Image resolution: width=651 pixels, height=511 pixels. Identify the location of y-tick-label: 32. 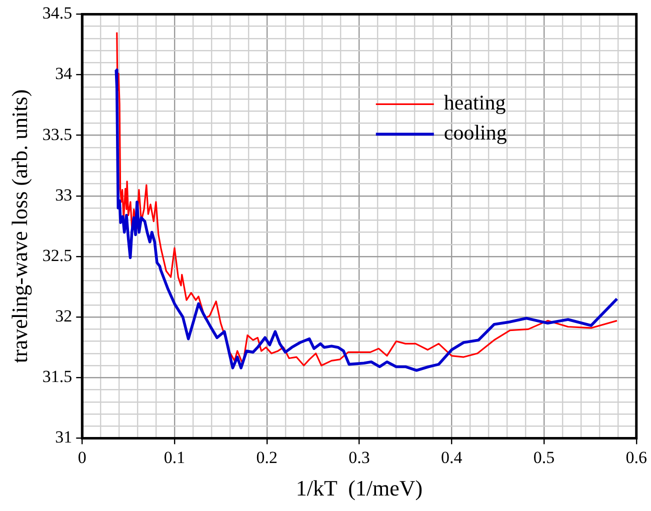
(63, 316).